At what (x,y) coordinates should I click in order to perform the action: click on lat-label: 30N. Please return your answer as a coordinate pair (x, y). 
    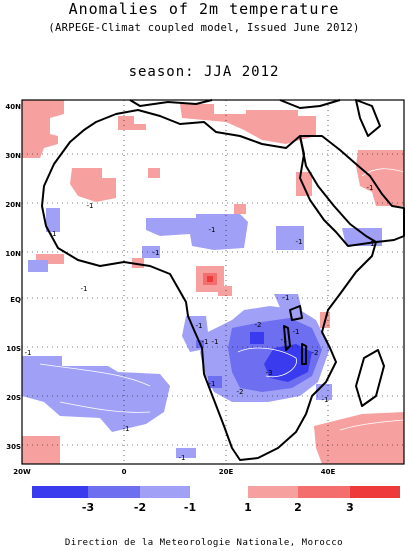
    Looking at the image, I should click on (13, 156).